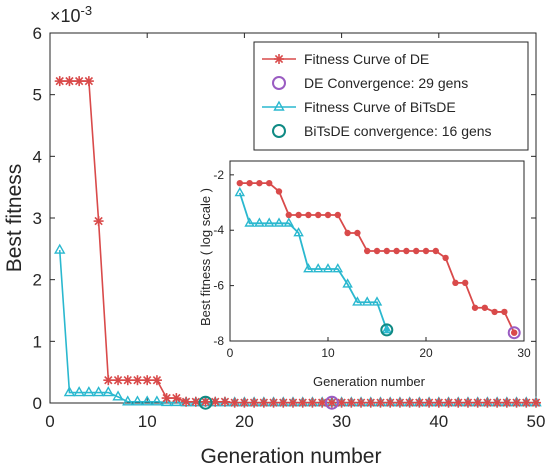 The image size is (550, 469). What do you see at coordinates (514, 333) in the screenshot?
I see `inset-series-de-convergence-29-gens-inner-point` at bounding box center [514, 333].